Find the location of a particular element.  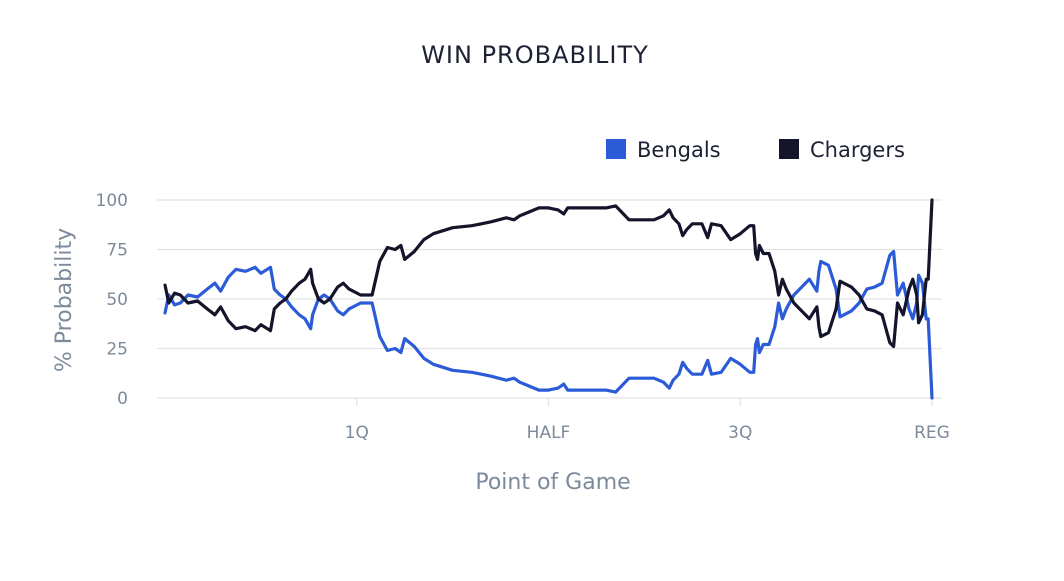

x-tick-label-reg: REG is located at coordinates (932, 433).